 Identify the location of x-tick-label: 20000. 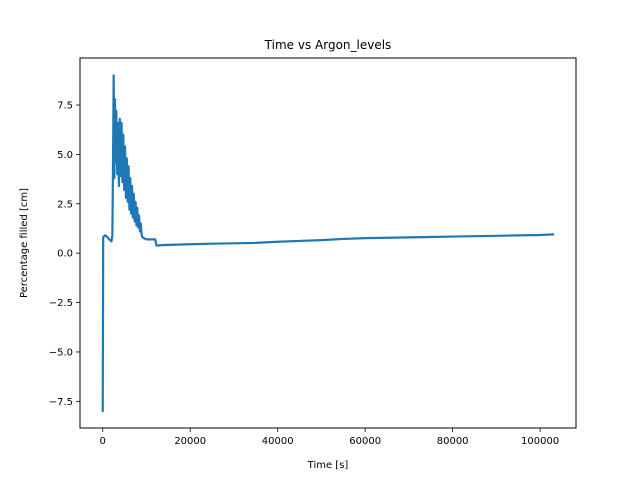
(190, 441).